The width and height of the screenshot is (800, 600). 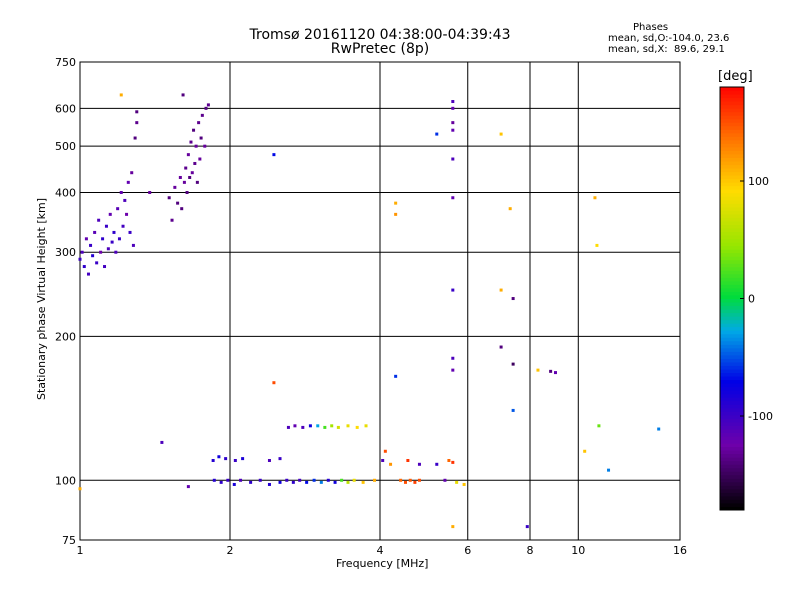 What do you see at coordinates (669, 38) in the screenshot?
I see `stats-o-mode: mean, sd,O:-104.0, 23.6` at bounding box center [669, 38].